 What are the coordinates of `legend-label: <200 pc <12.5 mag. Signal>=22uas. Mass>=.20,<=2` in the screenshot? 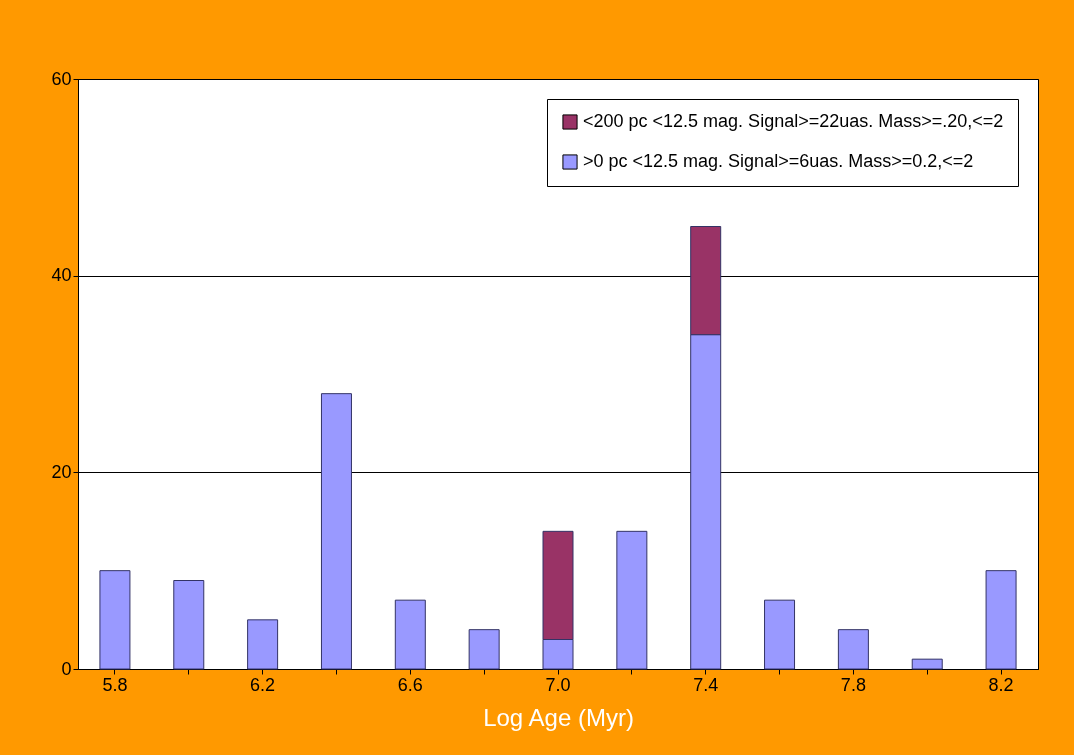 It's located at (793, 121).